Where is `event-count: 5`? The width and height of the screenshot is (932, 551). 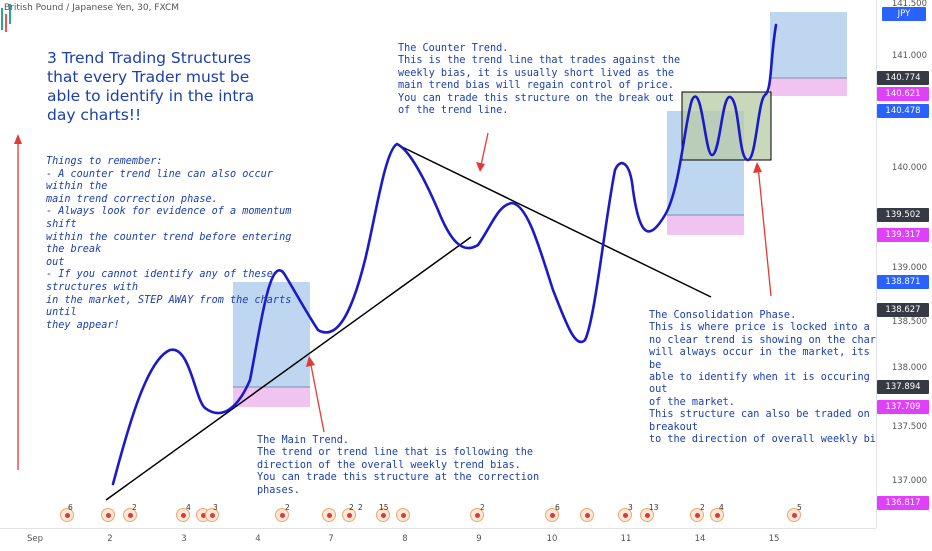
event-count: 5 is located at coordinates (799, 507).